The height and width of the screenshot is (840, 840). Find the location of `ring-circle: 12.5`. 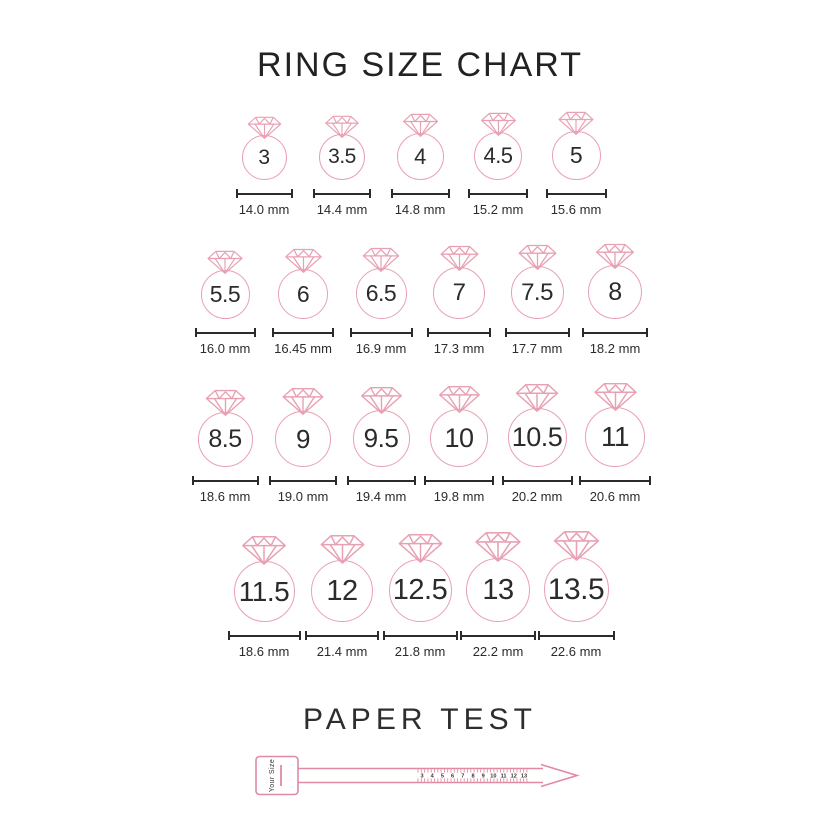

ring-circle: 12.5 is located at coordinates (420, 590).